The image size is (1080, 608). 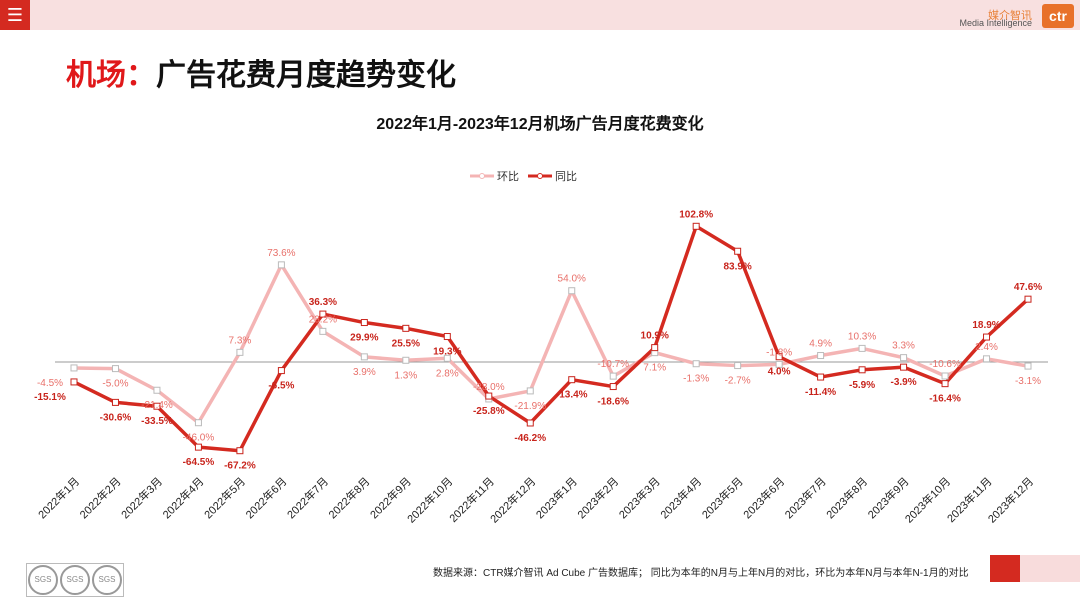 What do you see at coordinates (737, 266) in the screenshot?
I see `data-label: 83.9%` at bounding box center [737, 266].